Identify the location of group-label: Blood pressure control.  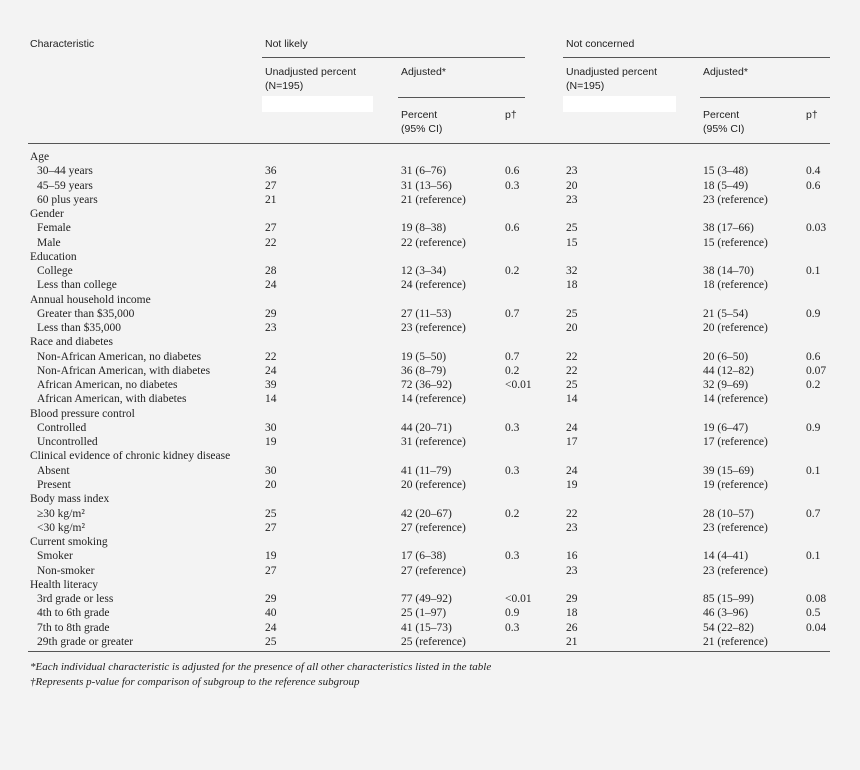
(82, 413).